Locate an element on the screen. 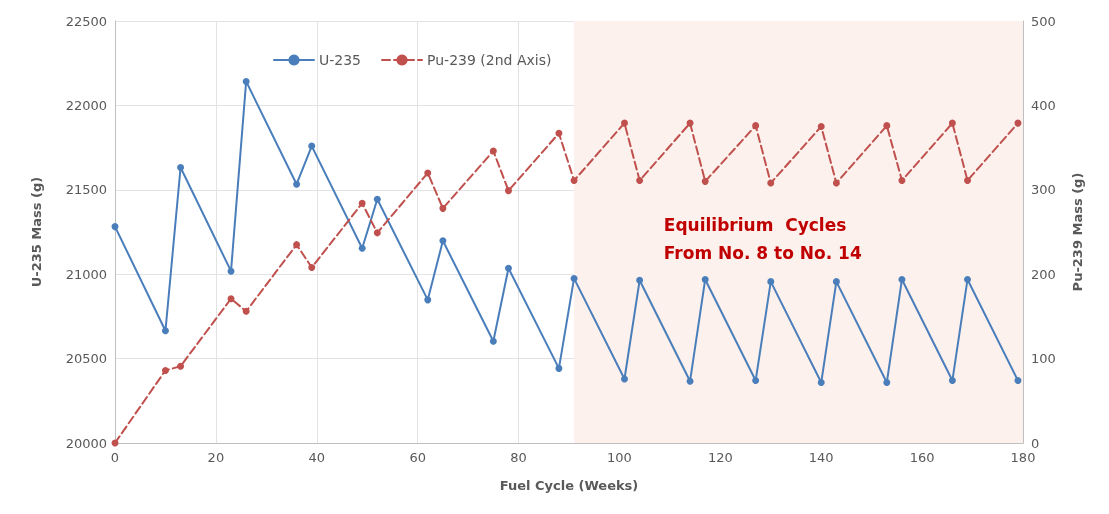 This screenshot has width=1109, height=514. y2-tick-label: 100 is located at coordinates (1043, 359).